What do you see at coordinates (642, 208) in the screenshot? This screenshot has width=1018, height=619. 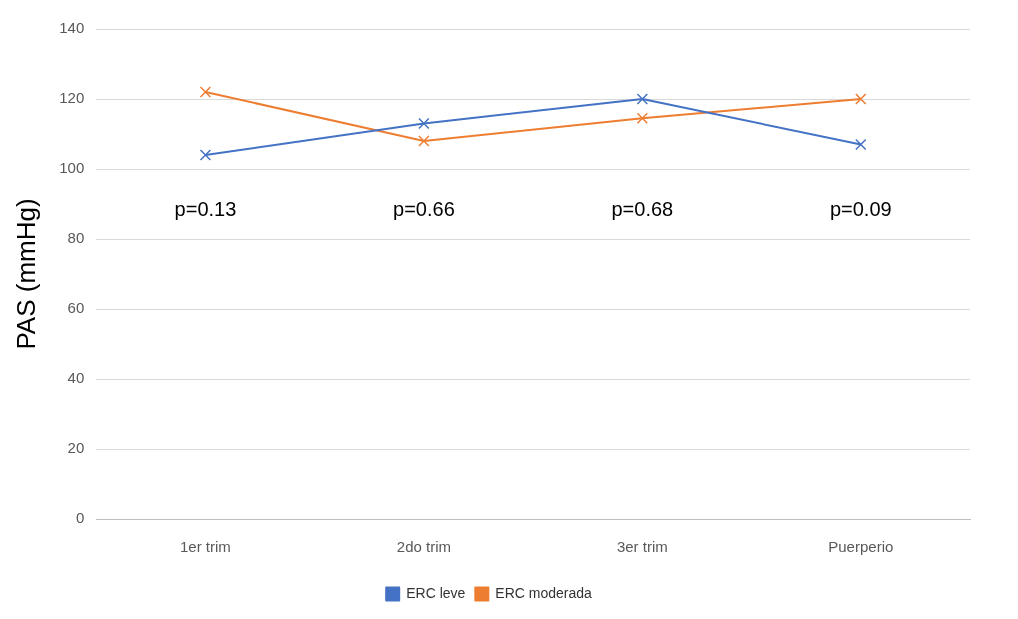 I see `annotation: p=0.68` at bounding box center [642, 208].